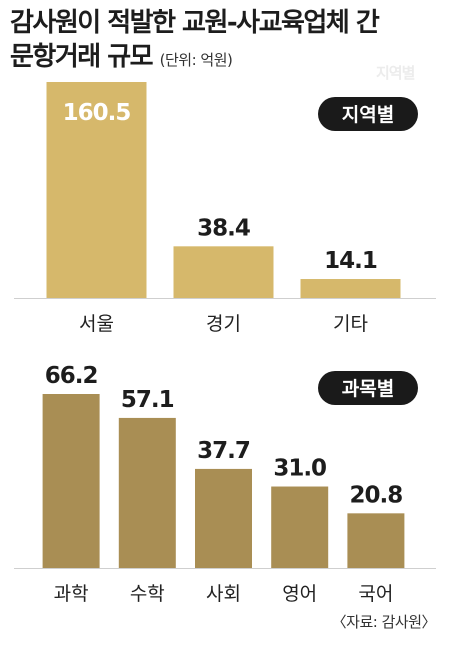 The width and height of the screenshot is (450, 645). What do you see at coordinates (384, 622) in the screenshot?
I see `source-credit: 〈자료: 감사원〉` at bounding box center [384, 622].